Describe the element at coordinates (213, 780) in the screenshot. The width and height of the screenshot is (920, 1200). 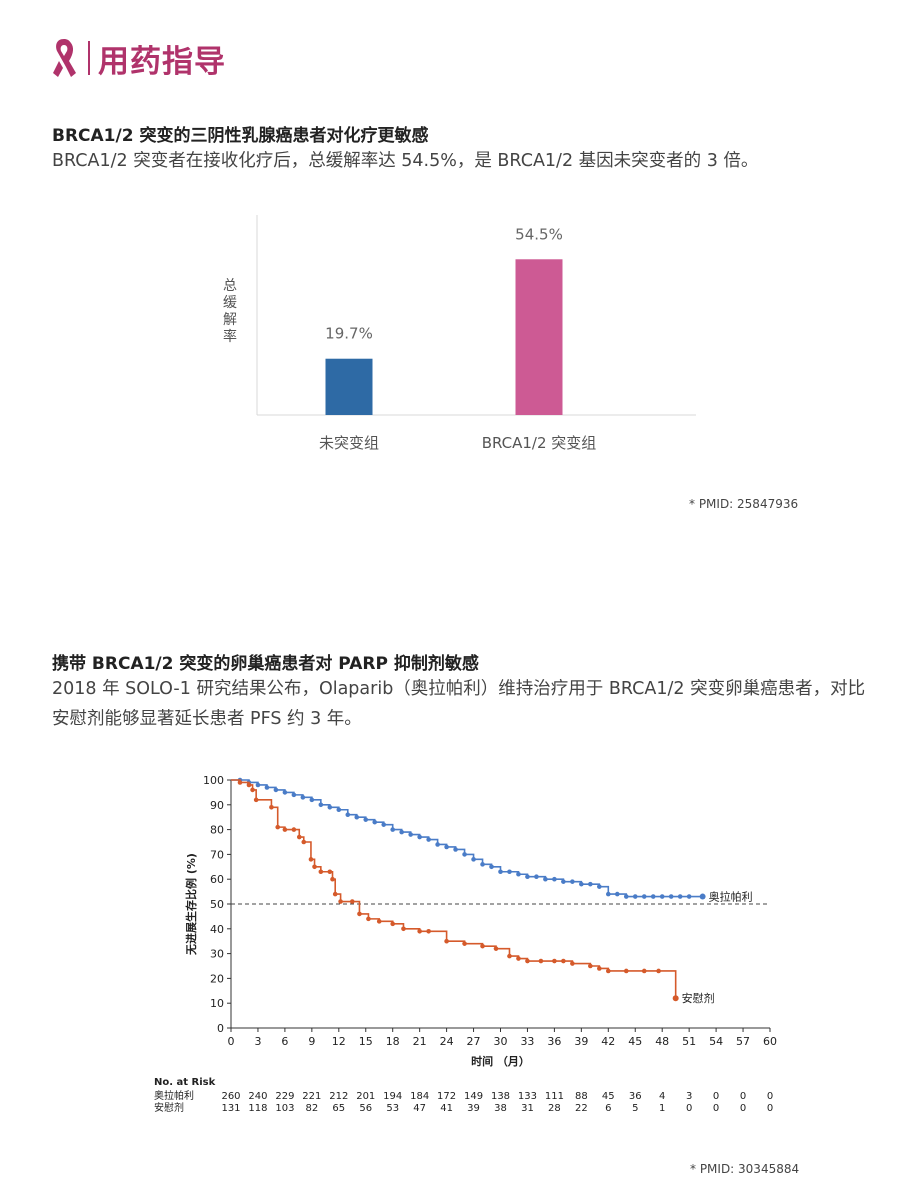
I see `km-y-tick-label: 100` at that location.